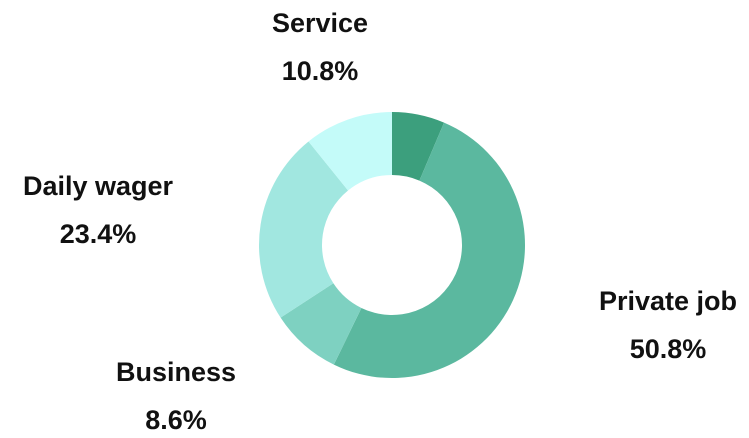 The width and height of the screenshot is (749, 438). What do you see at coordinates (98, 234) in the screenshot?
I see `slice-value: 23.4%` at bounding box center [98, 234].